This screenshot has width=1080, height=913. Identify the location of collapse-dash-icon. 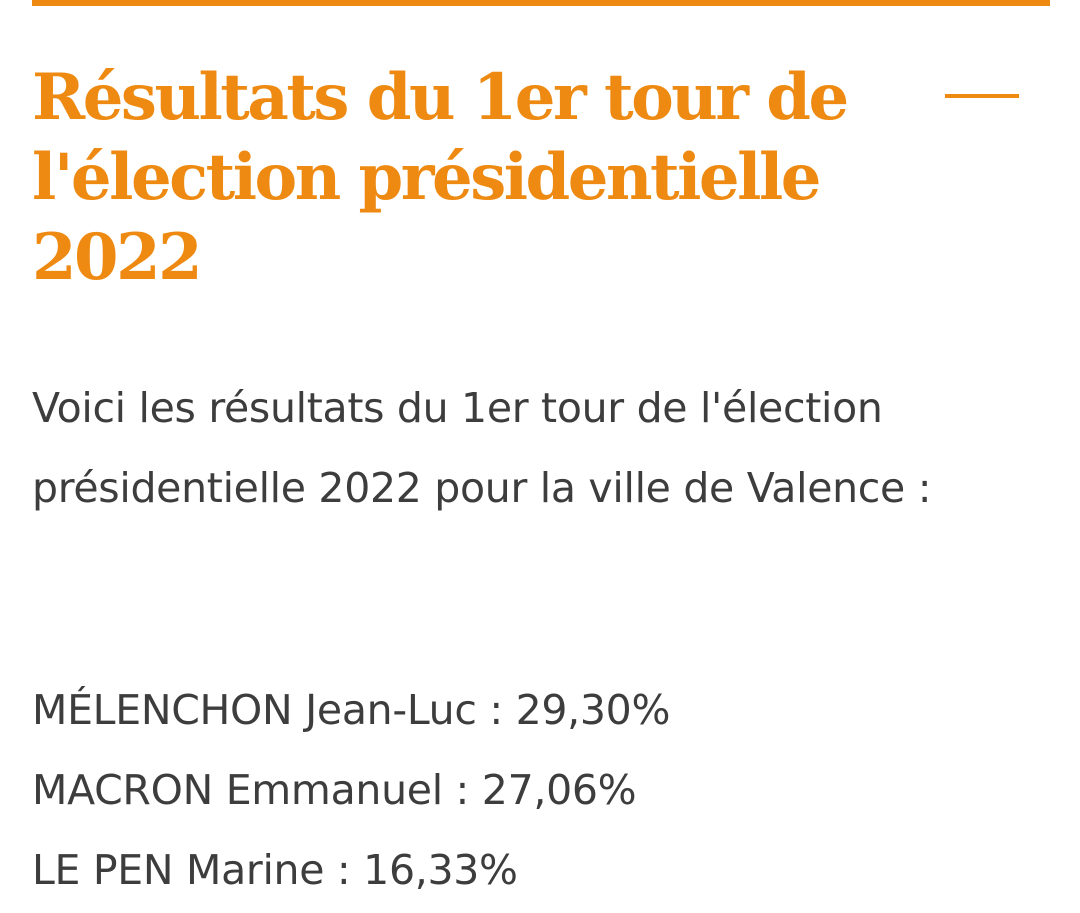
(982, 96).